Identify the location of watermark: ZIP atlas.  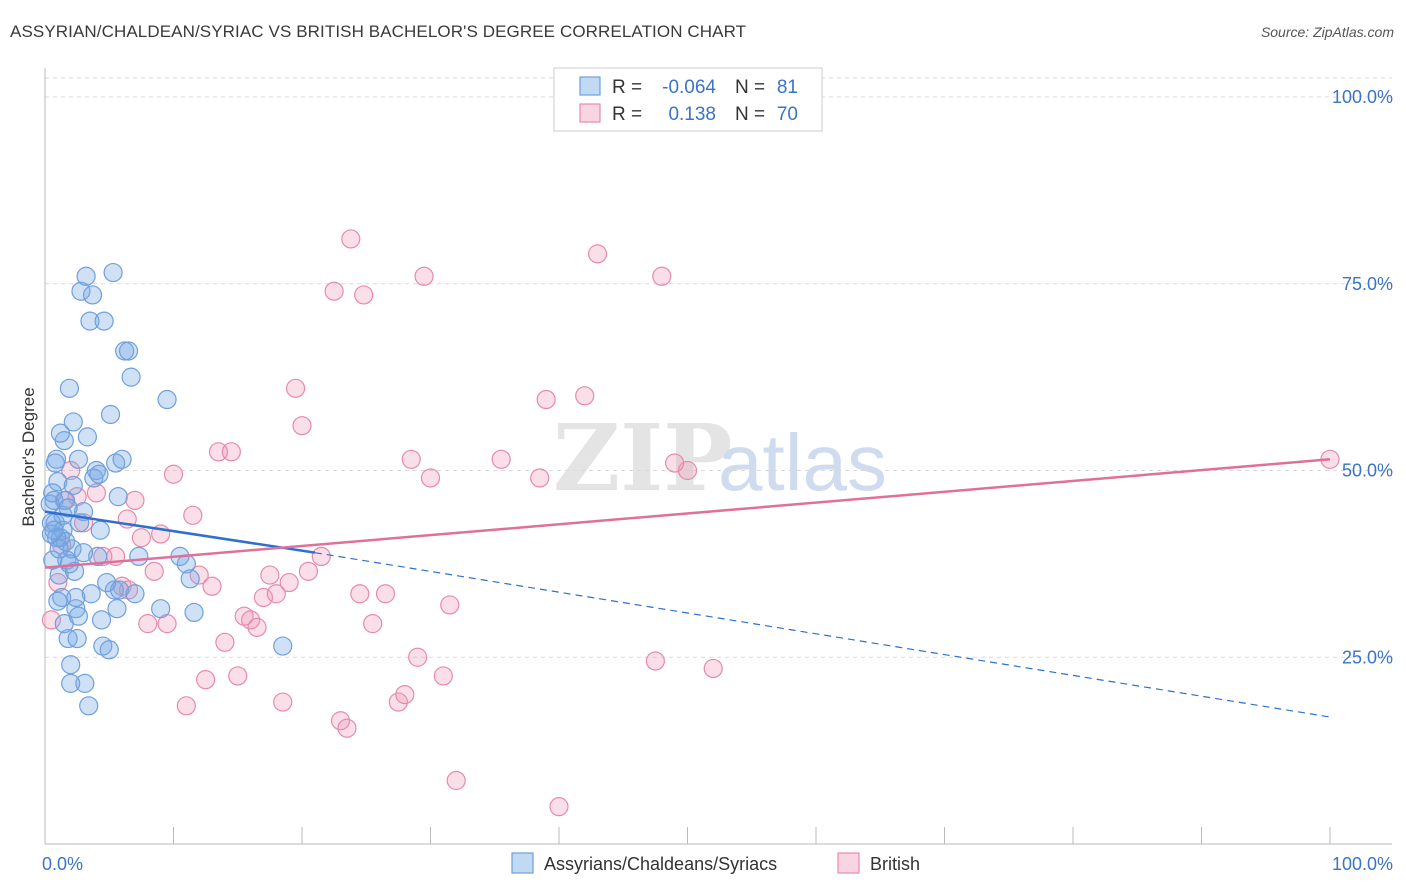
(720, 458).